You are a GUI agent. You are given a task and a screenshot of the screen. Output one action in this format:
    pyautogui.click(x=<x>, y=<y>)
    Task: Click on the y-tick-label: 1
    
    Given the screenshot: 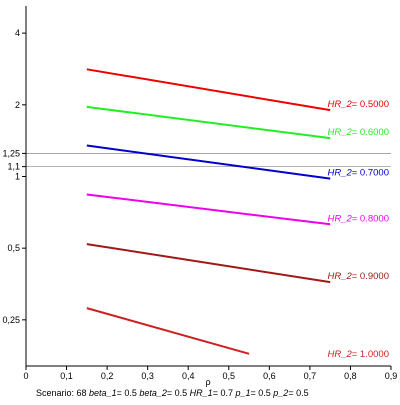 What is the action you would take?
    pyautogui.click(x=17, y=176)
    